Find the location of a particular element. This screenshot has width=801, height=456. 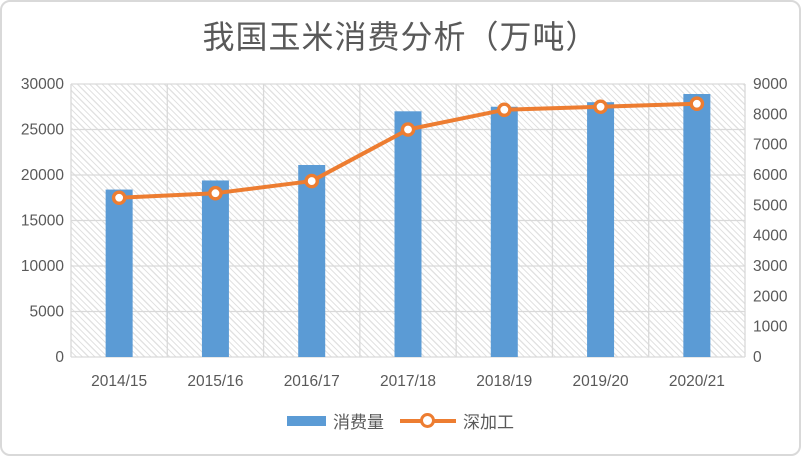

x-axis-label-2015/16: 2015/16 is located at coordinates (215, 381).